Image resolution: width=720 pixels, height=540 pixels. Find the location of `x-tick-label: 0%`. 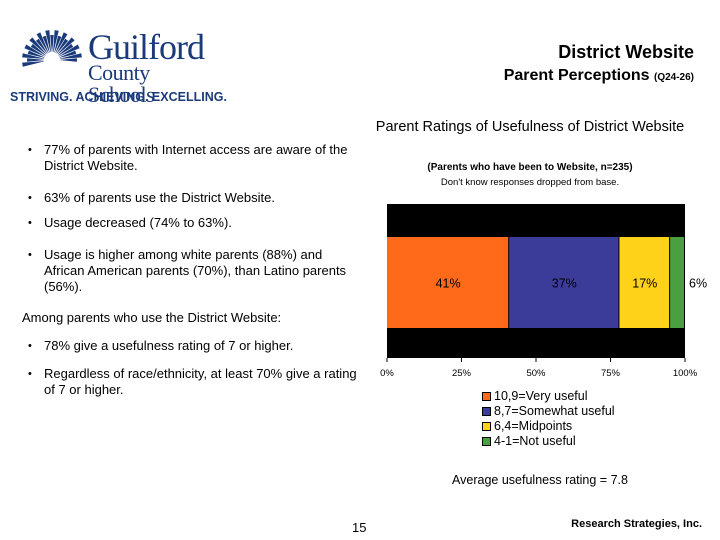

x-tick-label: 0% is located at coordinates (387, 373).